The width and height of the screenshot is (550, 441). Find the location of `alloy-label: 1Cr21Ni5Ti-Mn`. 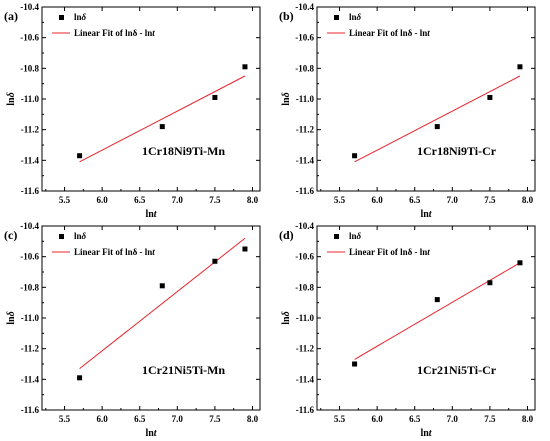

alloy-label: 1Cr21Ni5Ti-Mn is located at coordinates (183, 370).